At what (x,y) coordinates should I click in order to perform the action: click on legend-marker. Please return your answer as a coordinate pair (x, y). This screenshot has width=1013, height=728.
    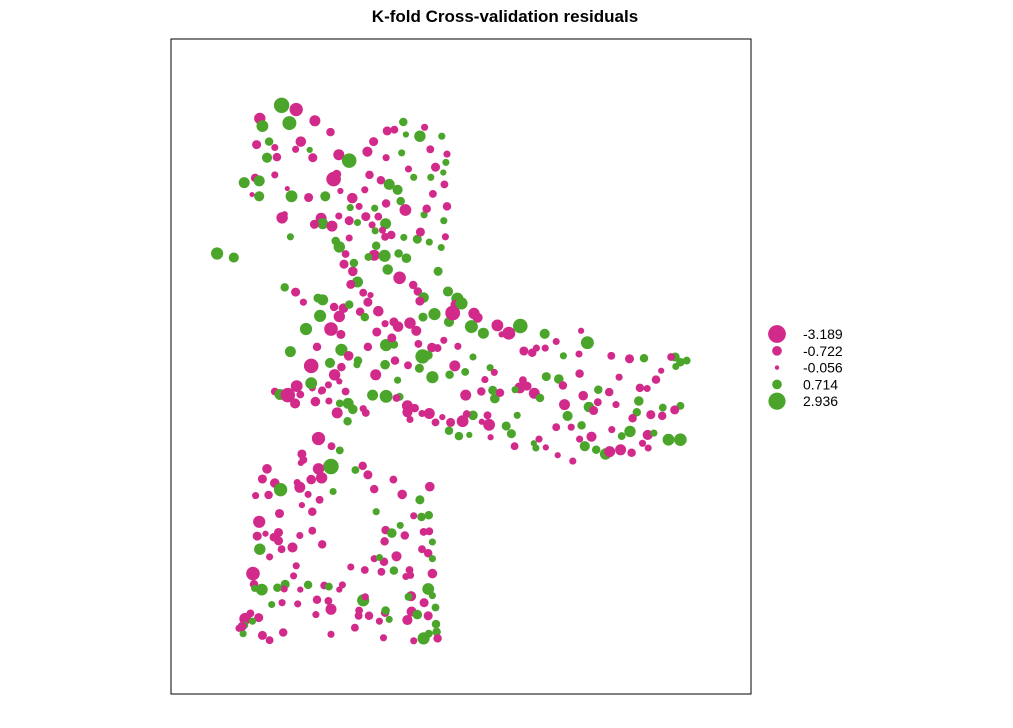
    Looking at the image, I should click on (777, 350).